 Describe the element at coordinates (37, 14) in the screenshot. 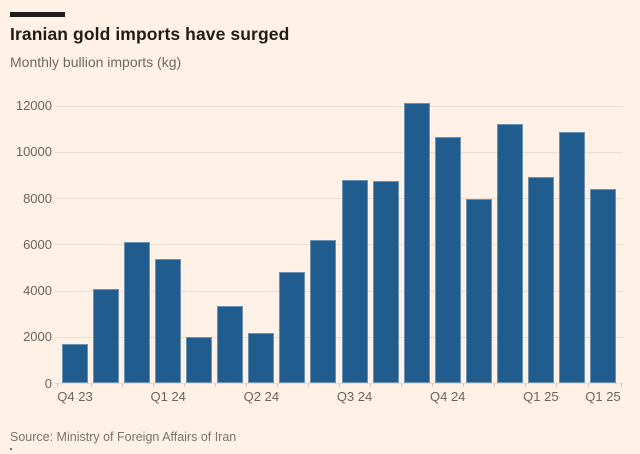

I see `ft-top-rule` at that location.